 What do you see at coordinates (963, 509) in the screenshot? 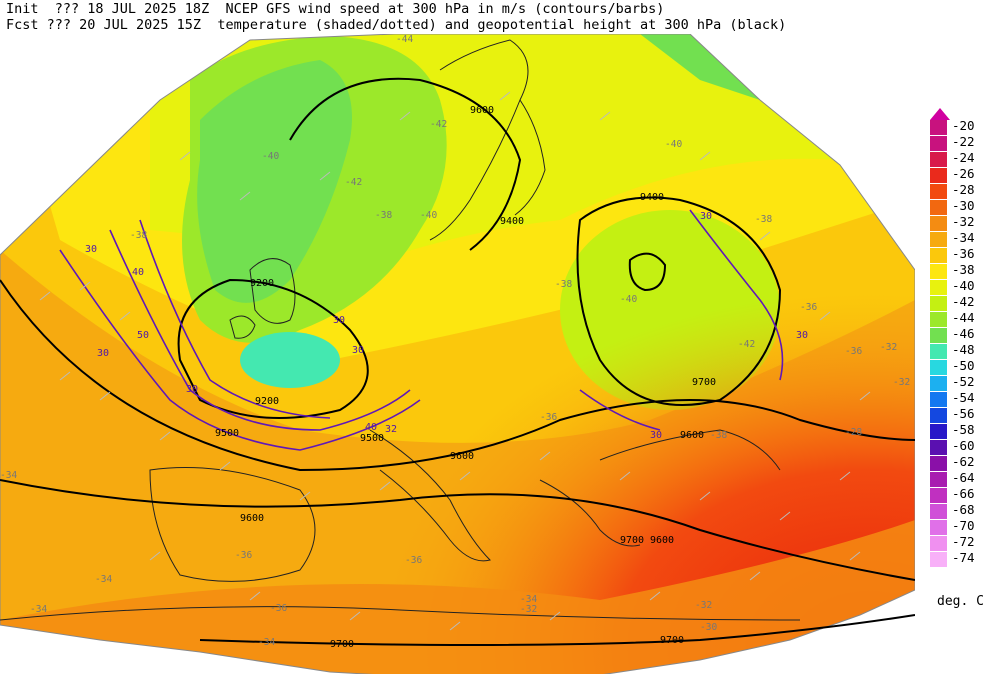
I see `legend-label: -68` at bounding box center [963, 509].